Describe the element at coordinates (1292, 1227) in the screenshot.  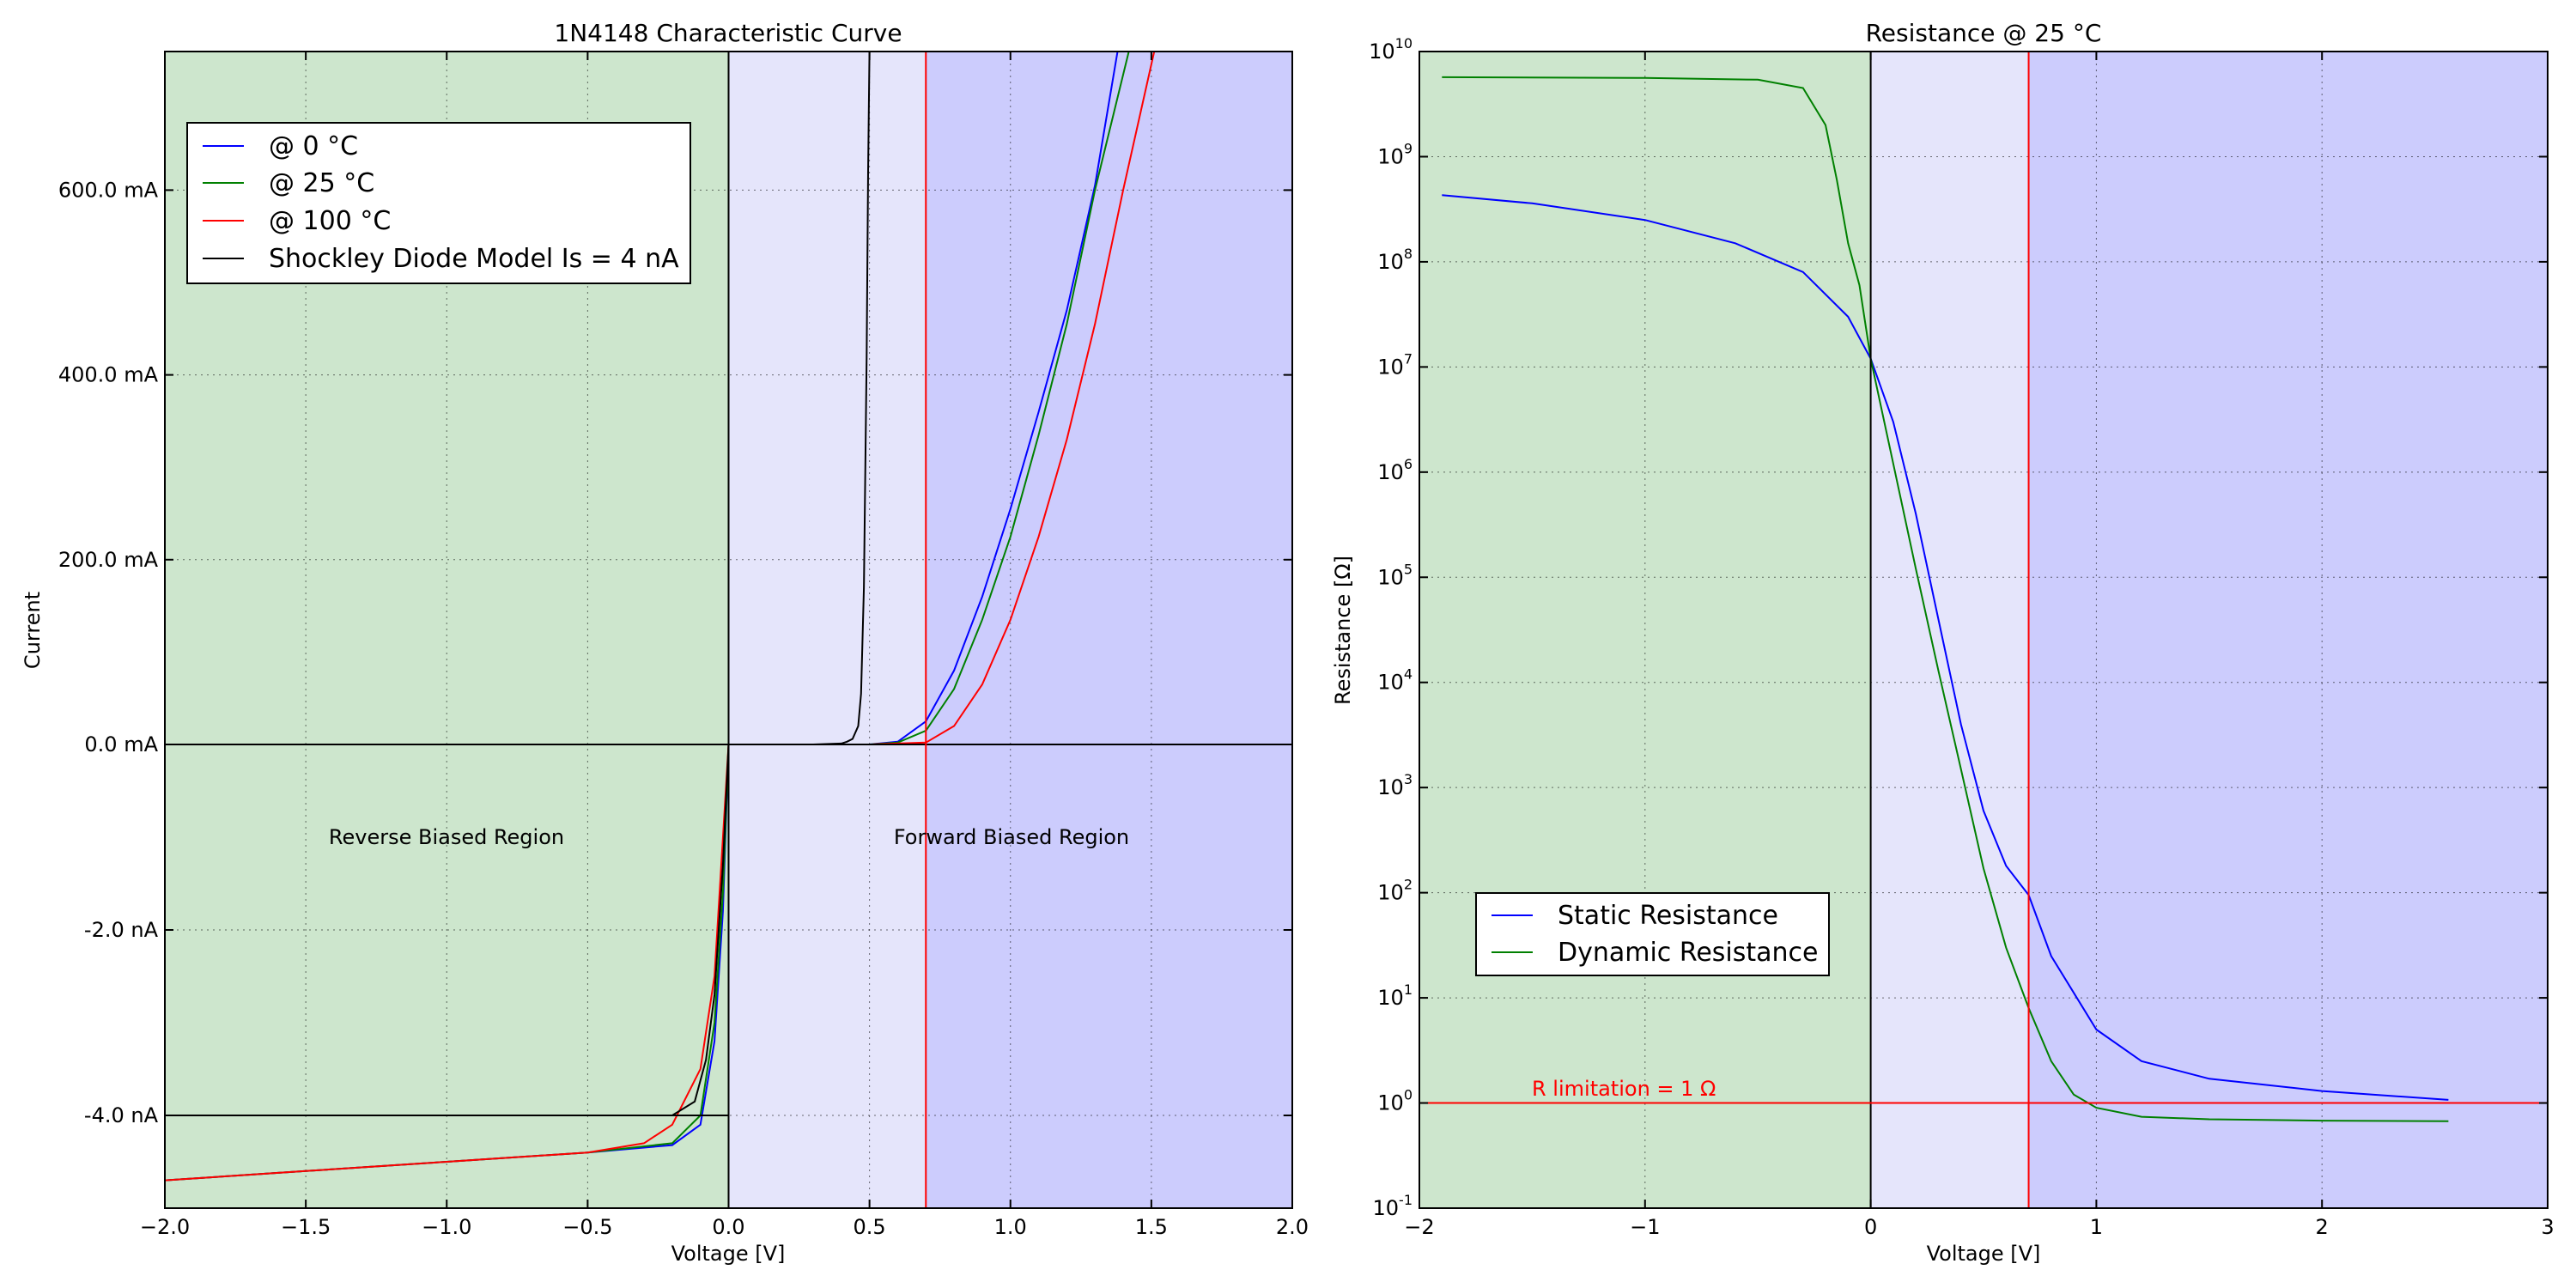
I see `left-x-tick-label: 2.0` at that location.